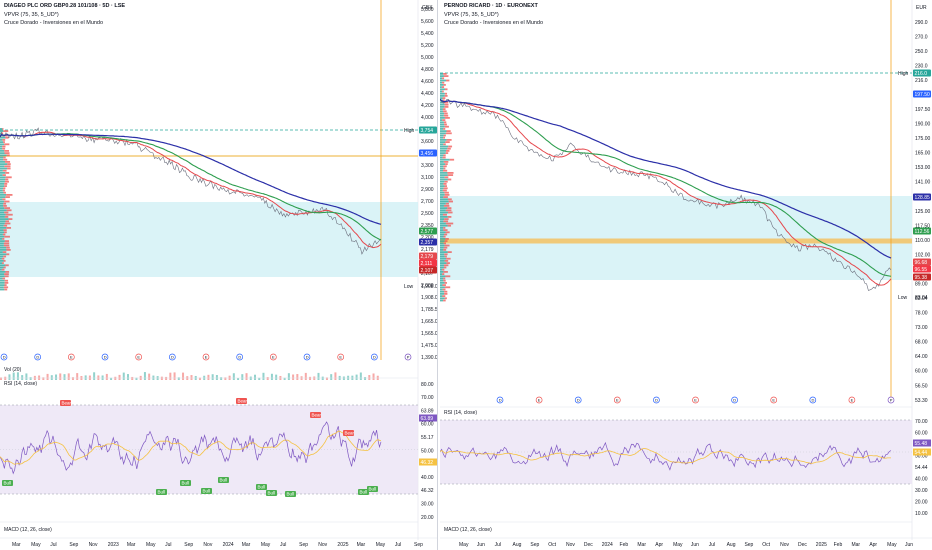 The height and width of the screenshot is (550, 932). I want to click on current-price-tag: 96.68, so click(921, 263).